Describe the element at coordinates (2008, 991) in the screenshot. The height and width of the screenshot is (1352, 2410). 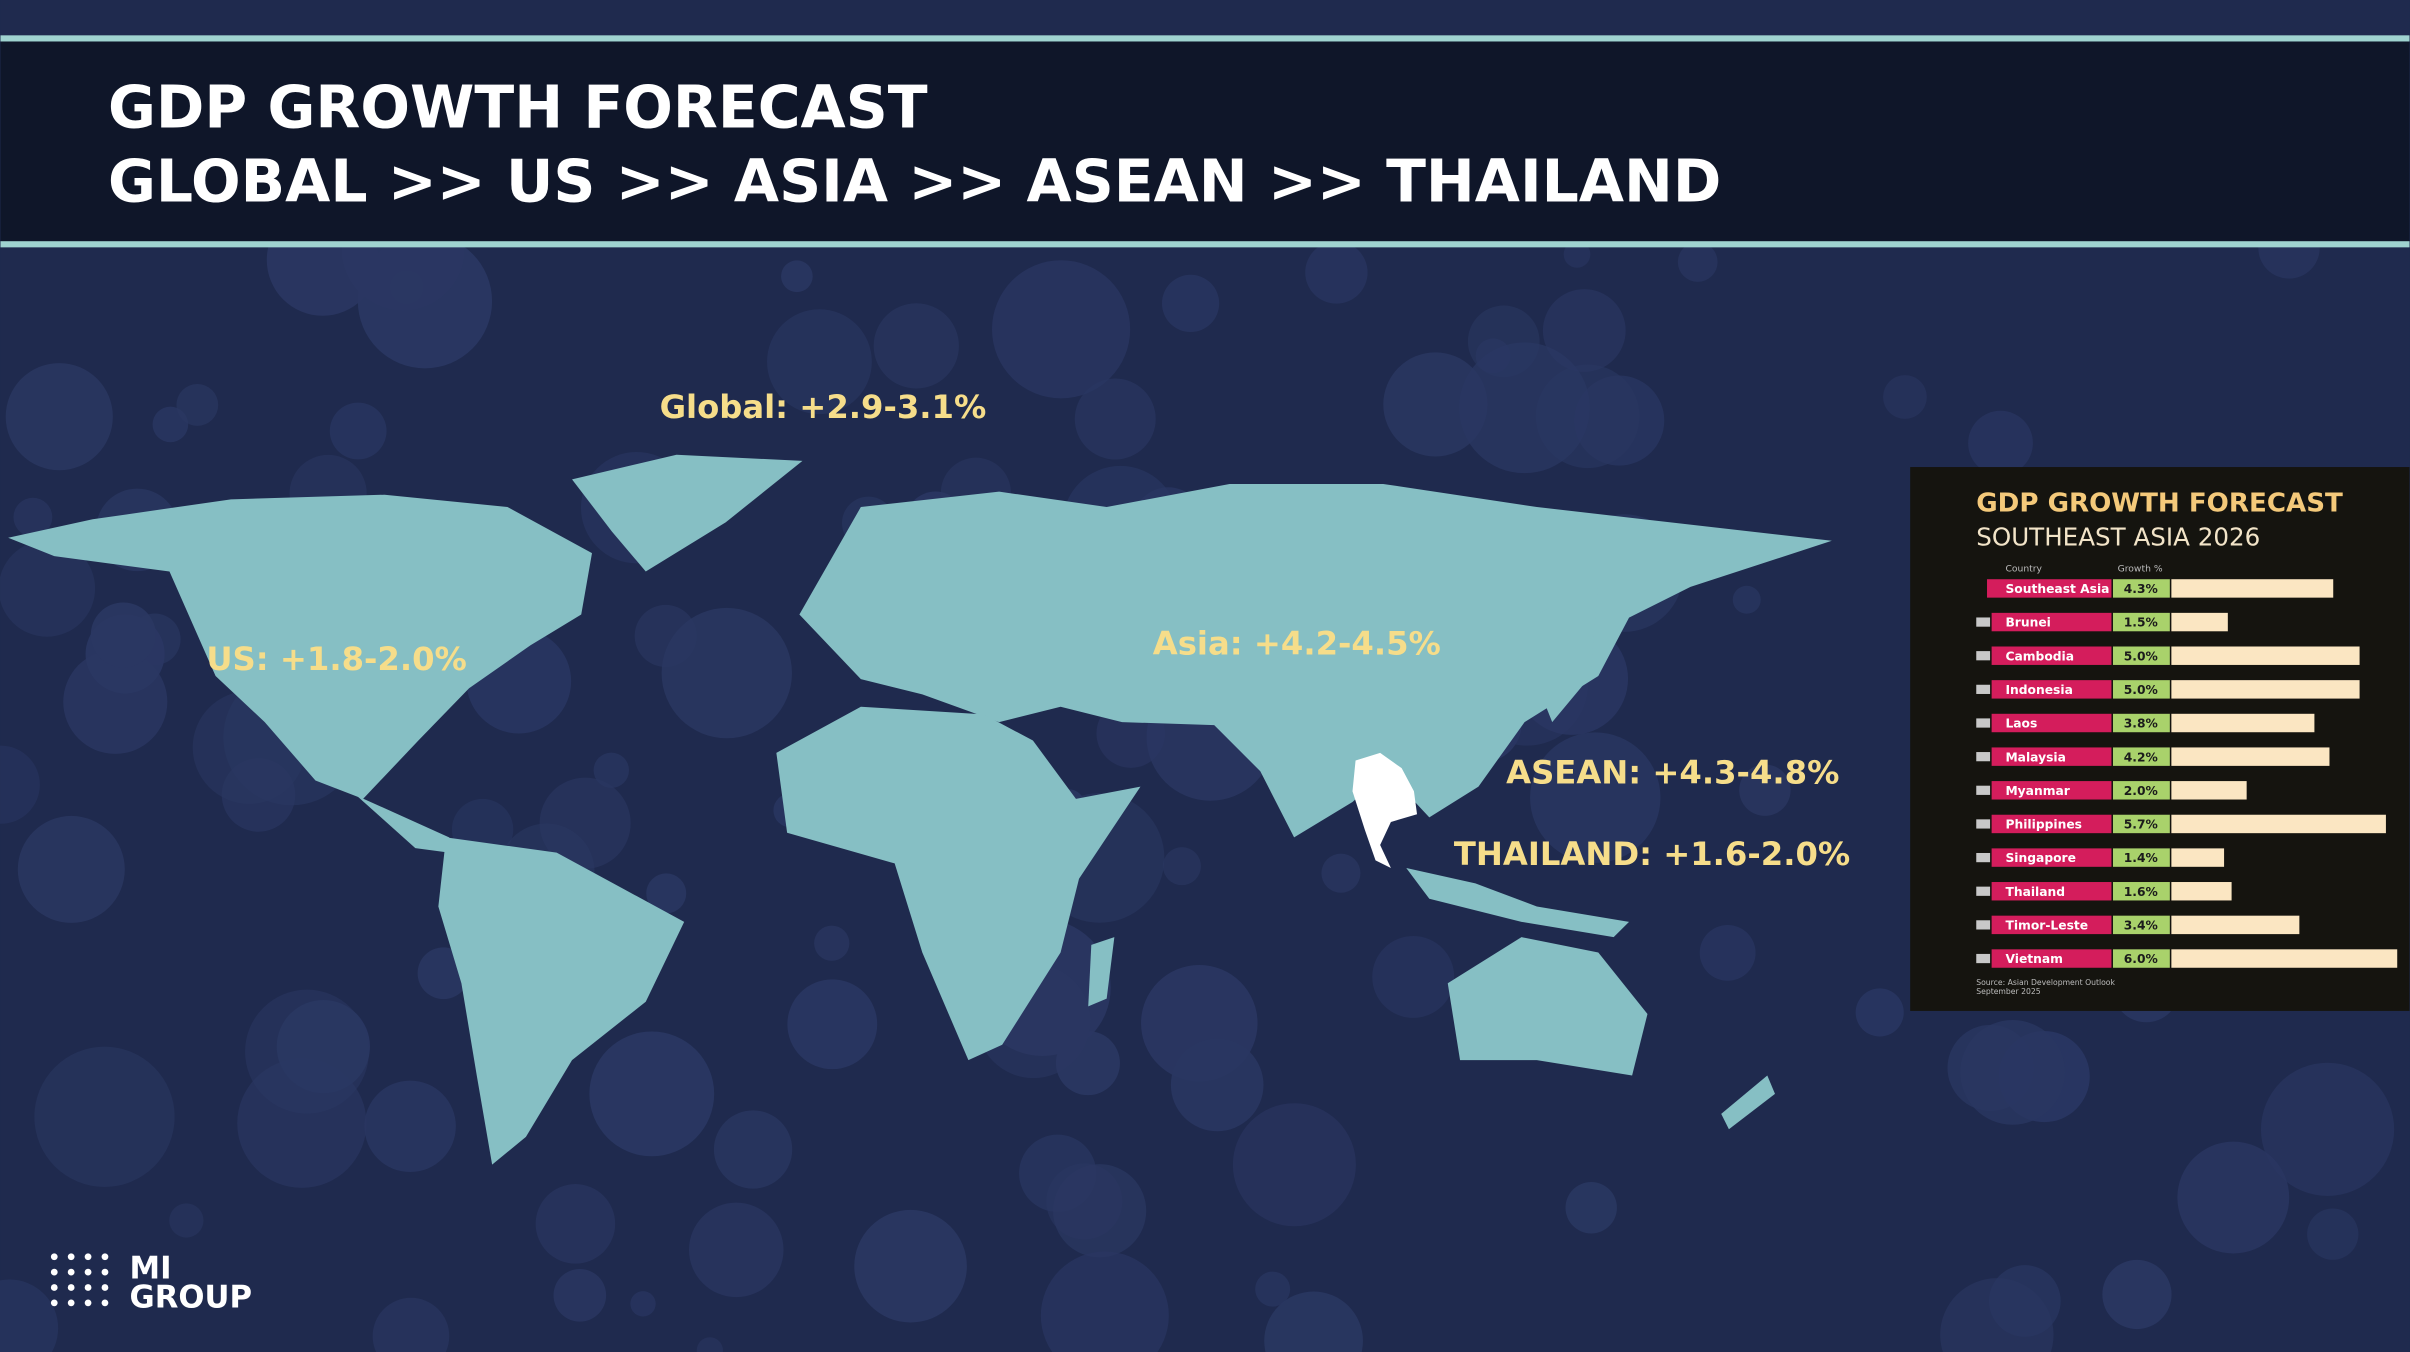
I see `source-note: September 2025` at that location.